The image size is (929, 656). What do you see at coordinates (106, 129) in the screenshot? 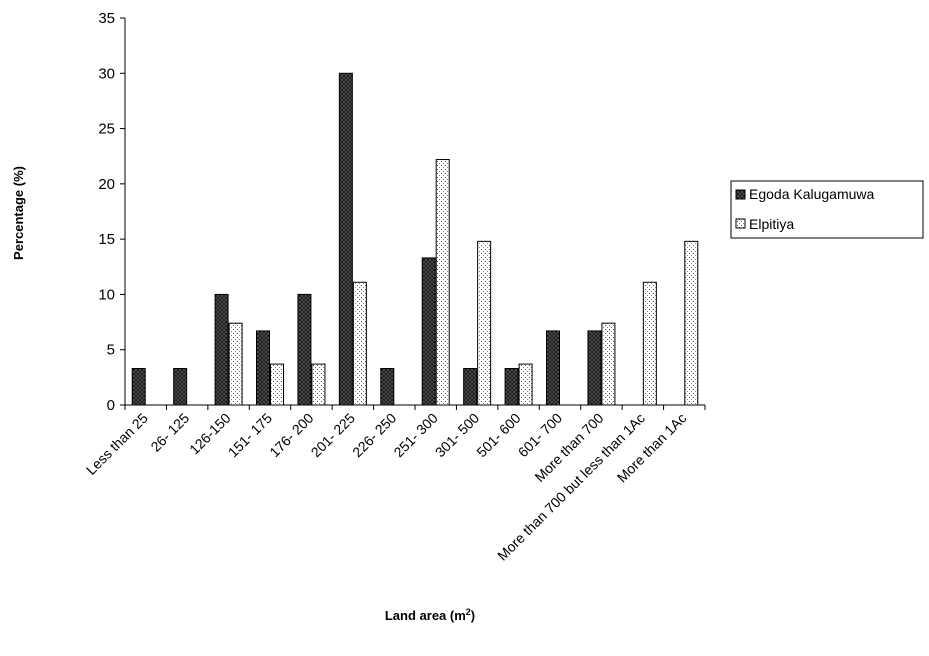
I see `y-tick-label: 25` at bounding box center [106, 129].